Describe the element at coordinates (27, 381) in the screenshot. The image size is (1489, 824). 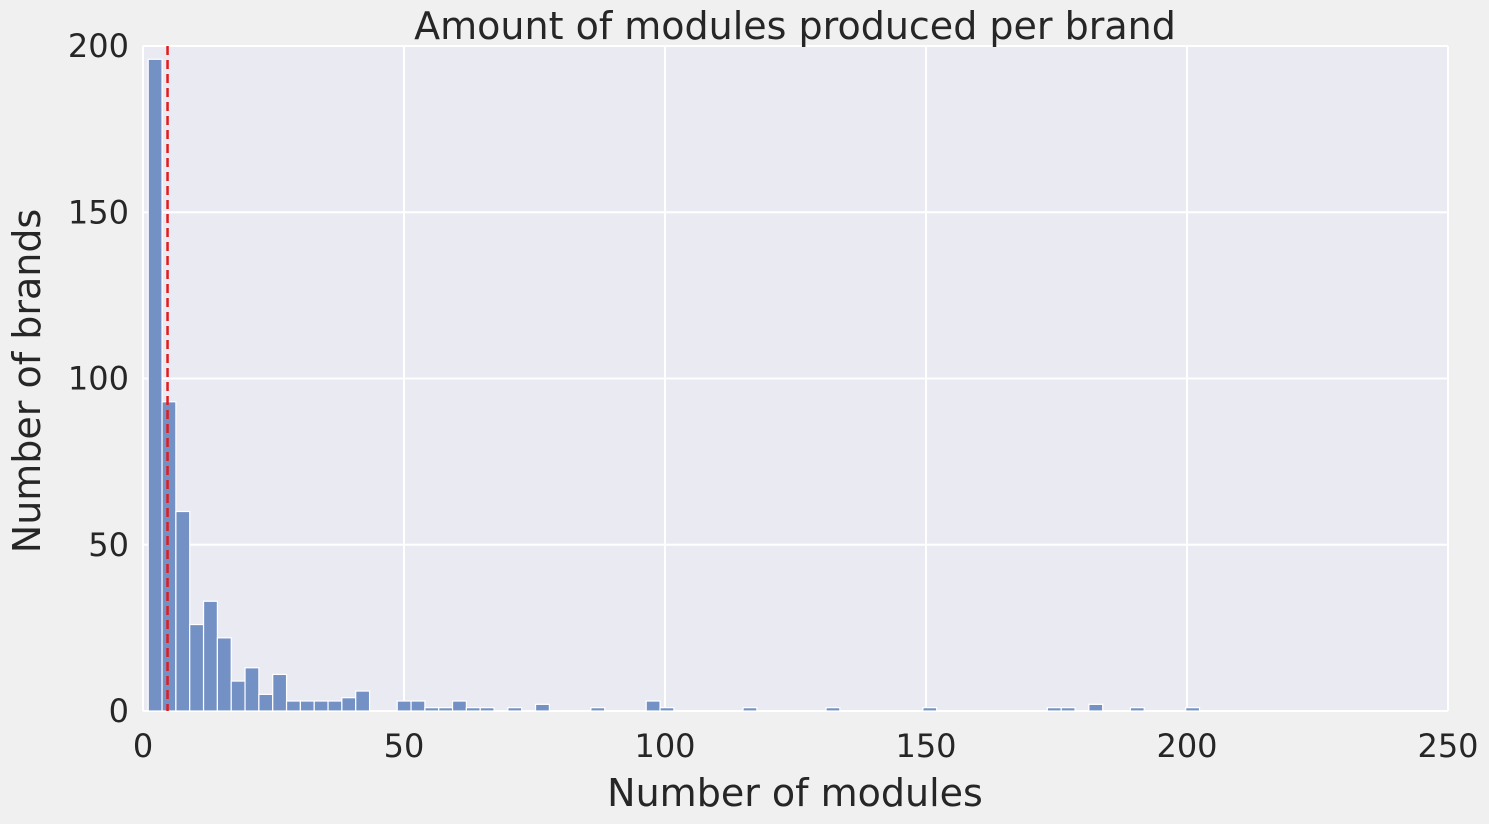
I see `y-axis-label: Number of brands` at that location.